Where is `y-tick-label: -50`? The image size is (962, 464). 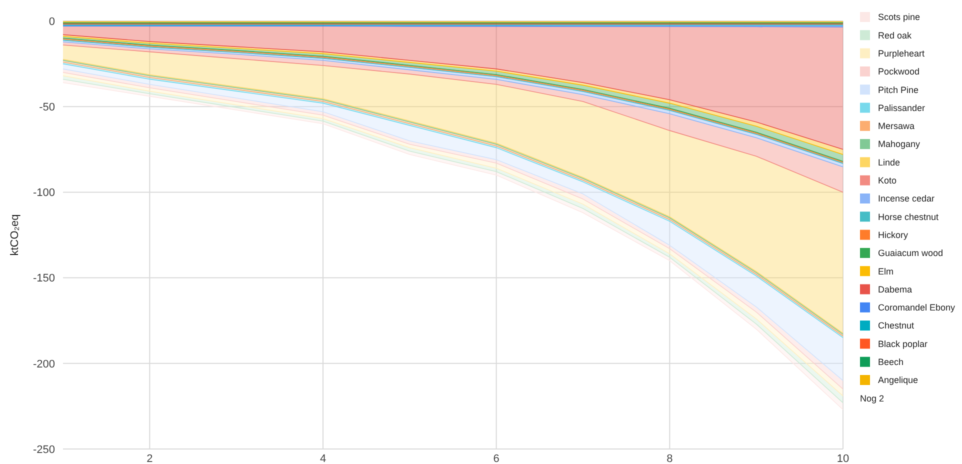
y-tick-label: -50 is located at coordinates (47, 107).